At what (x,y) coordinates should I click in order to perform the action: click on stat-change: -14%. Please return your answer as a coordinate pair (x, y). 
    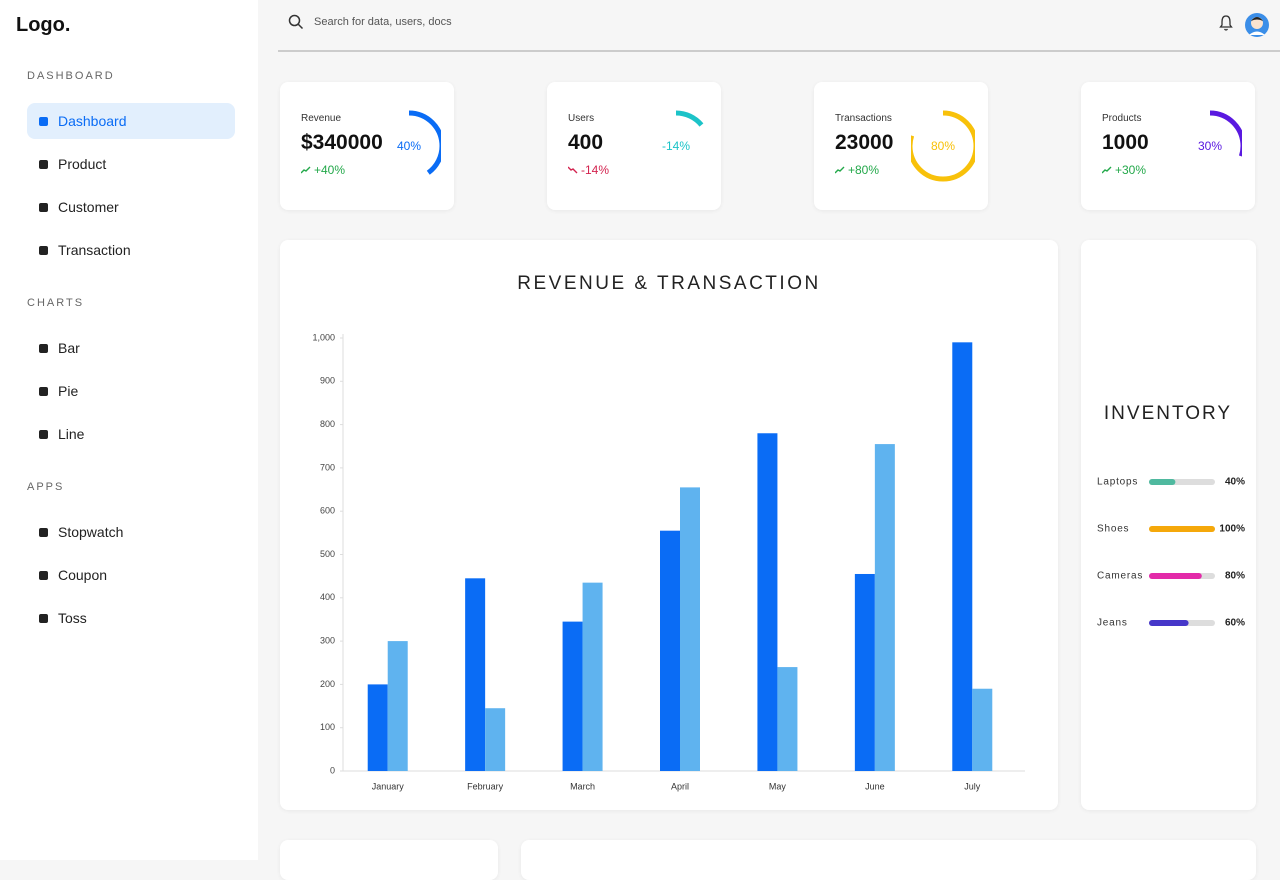
    Looking at the image, I should click on (588, 170).